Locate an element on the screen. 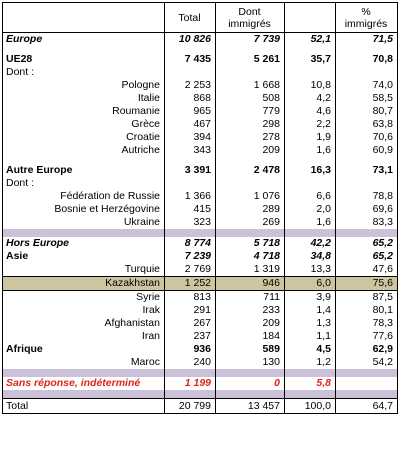 The width and height of the screenshot is (401, 455). total-cell: 2 253 is located at coordinates (190, 85).